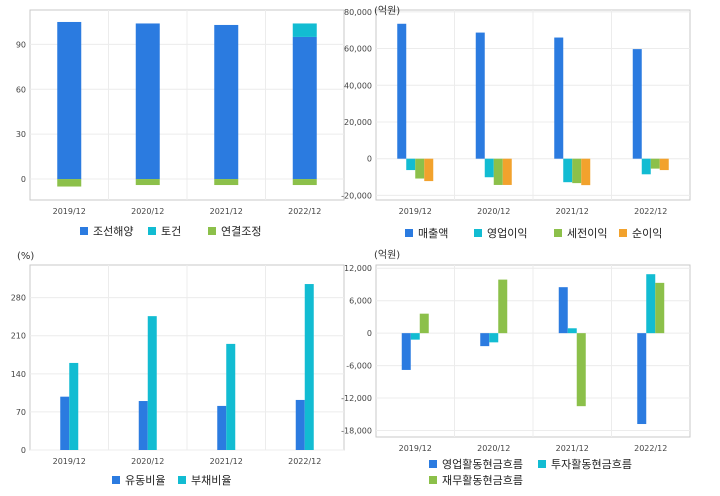  Describe the element at coordinates (21, 44) in the screenshot. I see `y-tick-label: 90` at that location.